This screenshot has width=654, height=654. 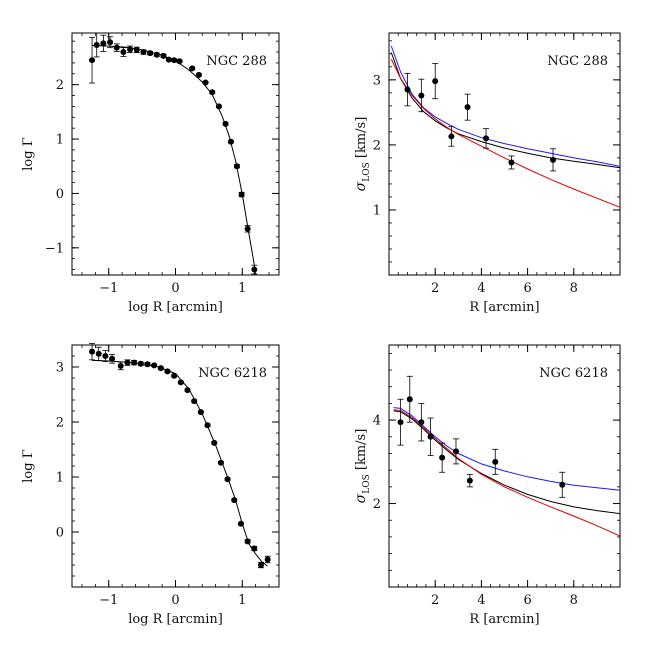 What do you see at coordinates (60, 194) in the screenshot?
I see `y-tick-label: 0` at bounding box center [60, 194].